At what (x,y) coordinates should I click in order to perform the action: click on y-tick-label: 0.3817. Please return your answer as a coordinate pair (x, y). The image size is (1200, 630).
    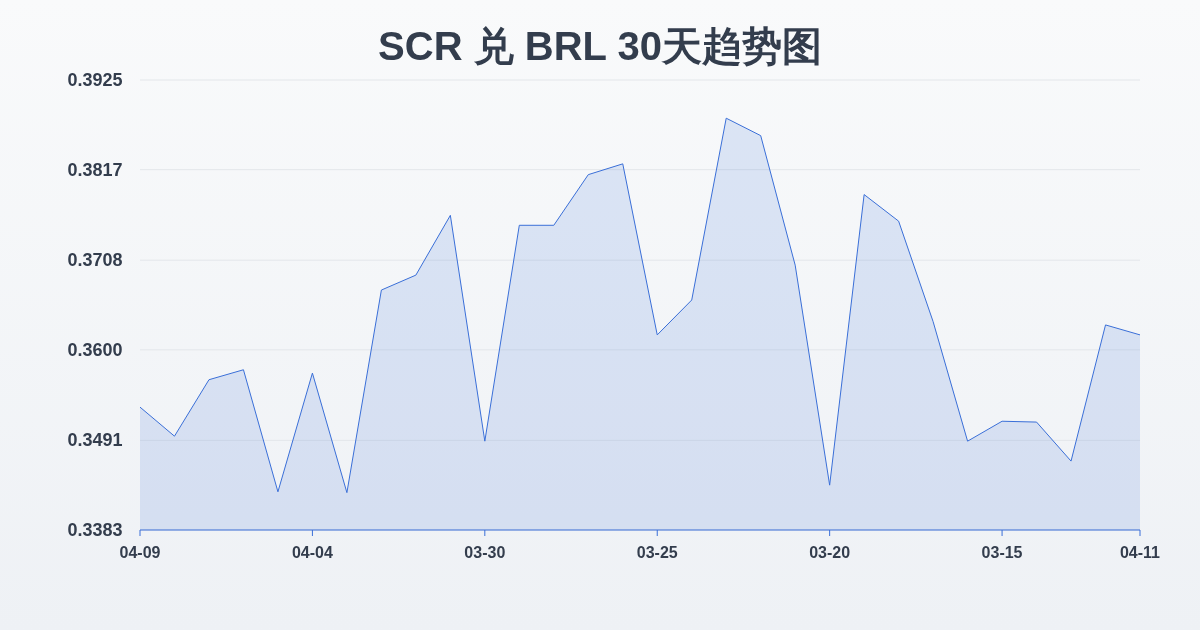
    Looking at the image, I should click on (95, 169).